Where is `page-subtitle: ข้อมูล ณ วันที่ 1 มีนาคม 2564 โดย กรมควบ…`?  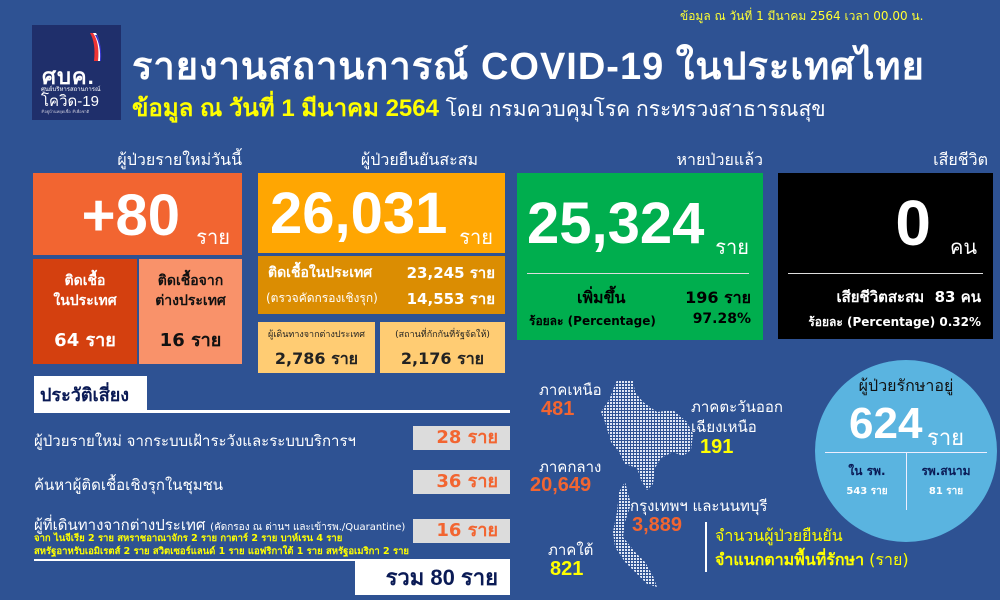 page-subtitle: ข้อมูล ณ วันที่ 1 มีนาคม 2564 โดย กรมควบ… is located at coordinates (479, 107).